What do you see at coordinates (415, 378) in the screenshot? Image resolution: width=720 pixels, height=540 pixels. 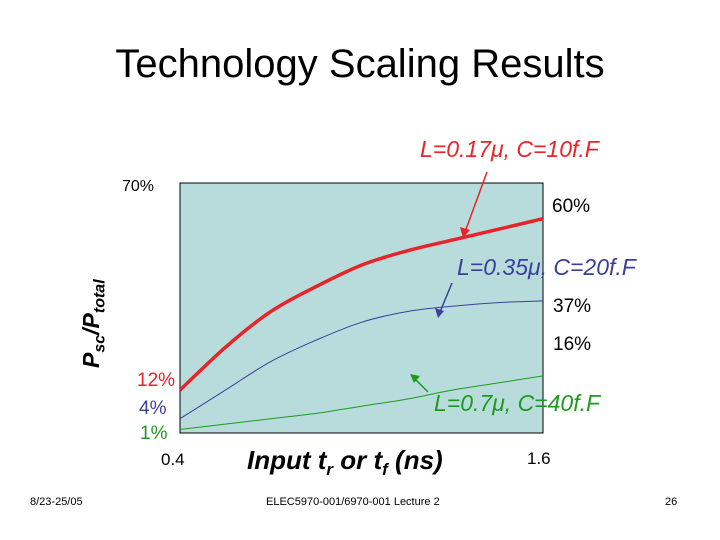 I see `arrow-green-head` at bounding box center [415, 378].